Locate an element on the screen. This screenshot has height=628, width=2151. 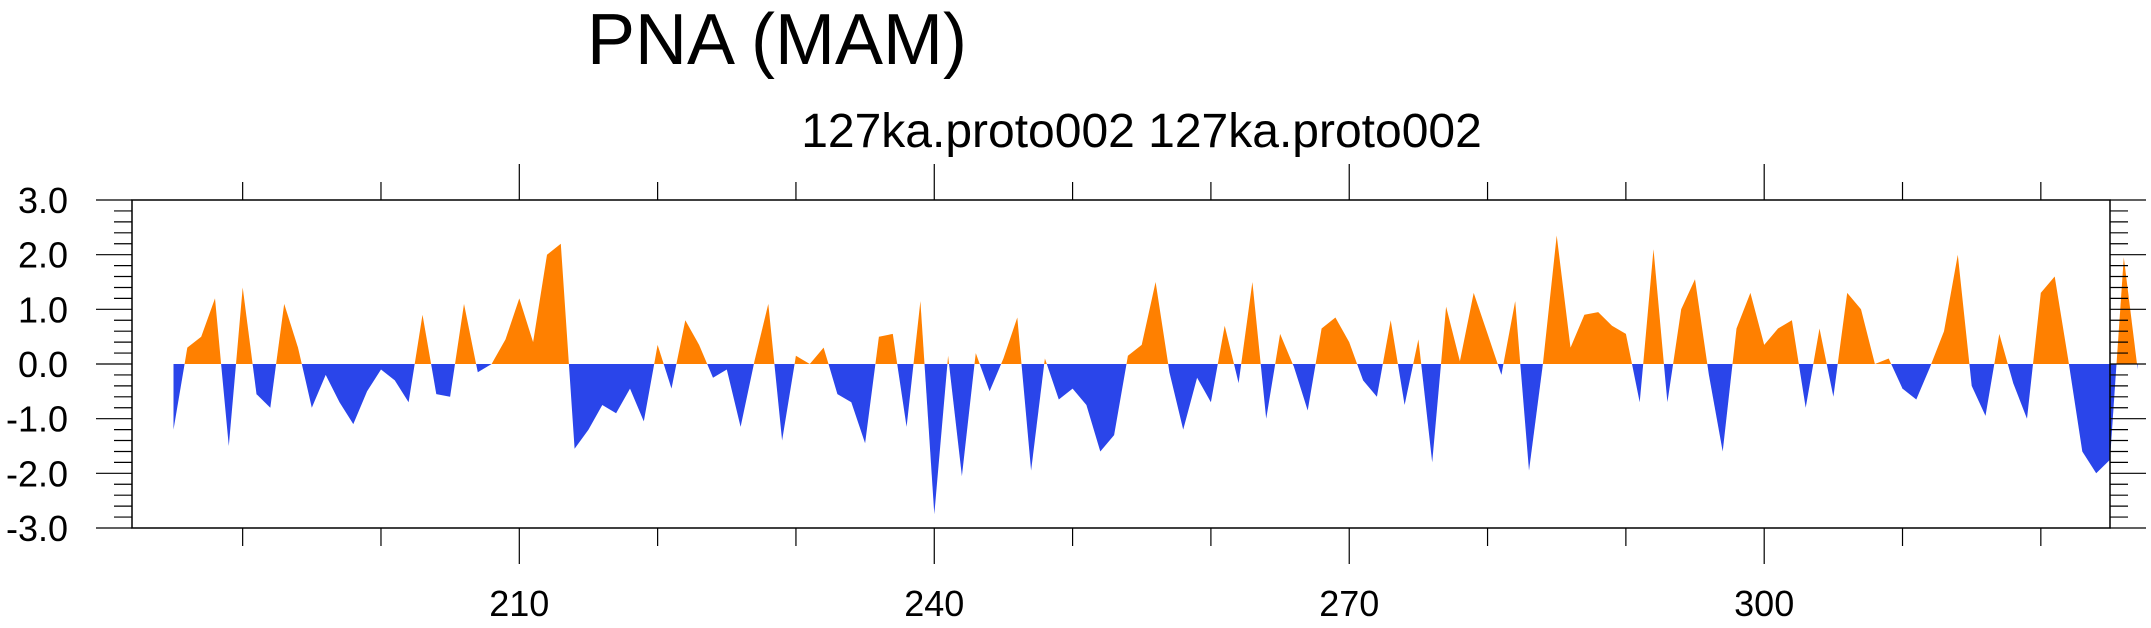
chart-subtitle: 127ka.proto002 127ka.proto002 is located at coordinates (1141, 131).